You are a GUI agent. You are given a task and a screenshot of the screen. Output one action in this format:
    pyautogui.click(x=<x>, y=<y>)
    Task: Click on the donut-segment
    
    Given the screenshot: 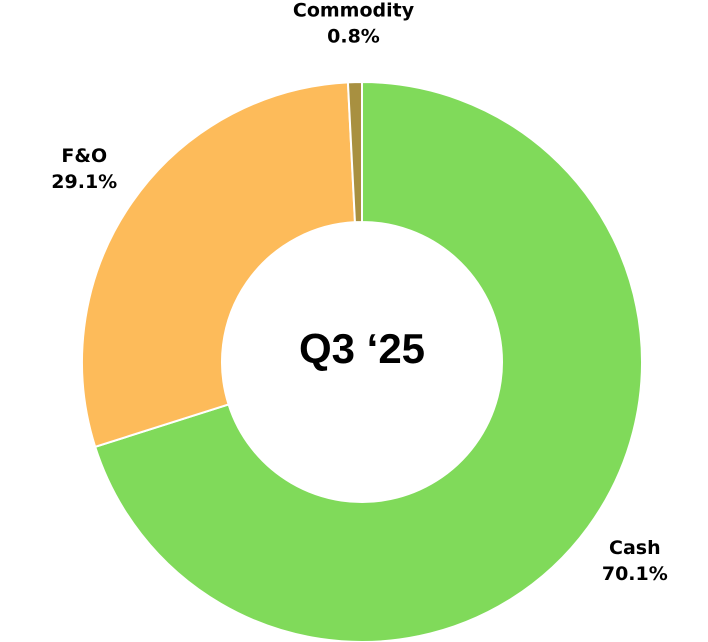 What is the action you would take?
    pyautogui.click(x=354, y=152)
    